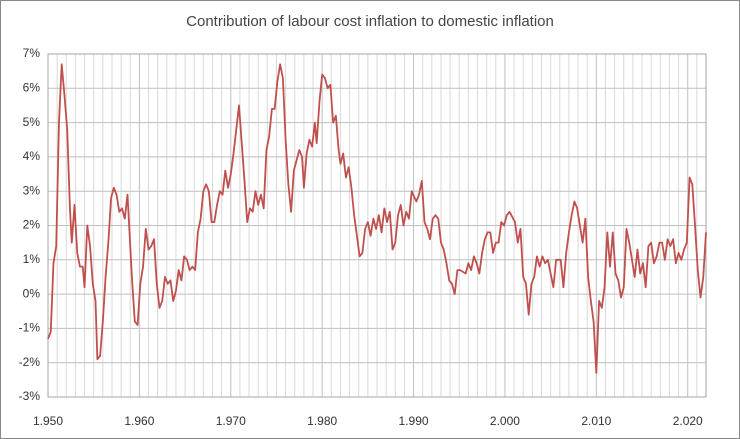  What do you see at coordinates (32, 87) in the screenshot?
I see `y-tick-label: 6%` at bounding box center [32, 87].